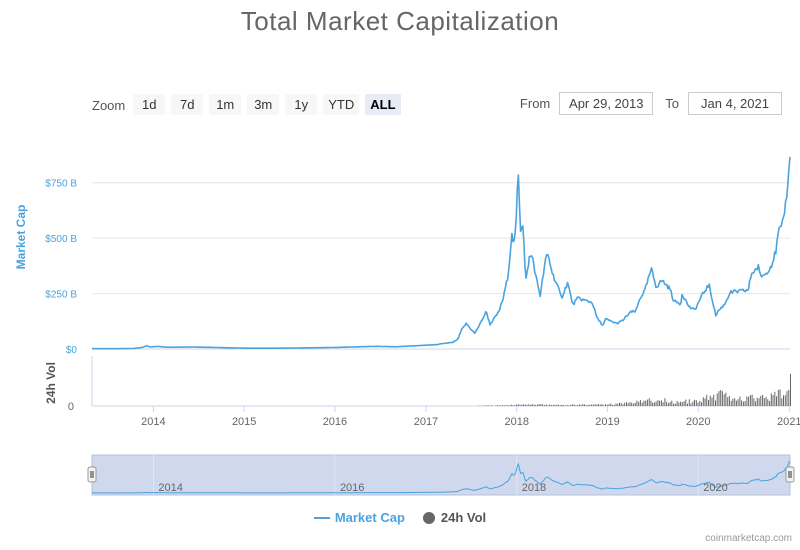 The height and width of the screenshot is (550, 800). What do you see at coordinates (606, 103) in the screenshot?
I see `from-date-input: Apr 29, 2013` at bounding box center [606, 103].